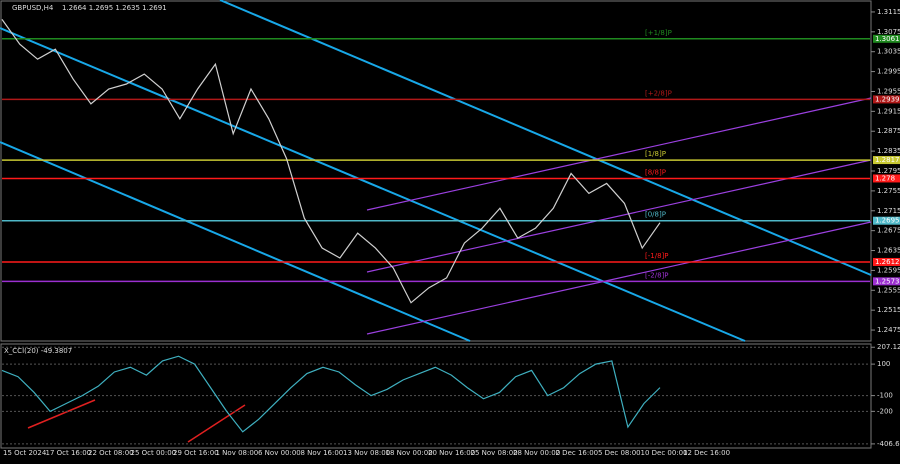 The width and height of the screenshot is (900, 464). I want to click on y-tick-label: 1.2715, so click(888, 211).